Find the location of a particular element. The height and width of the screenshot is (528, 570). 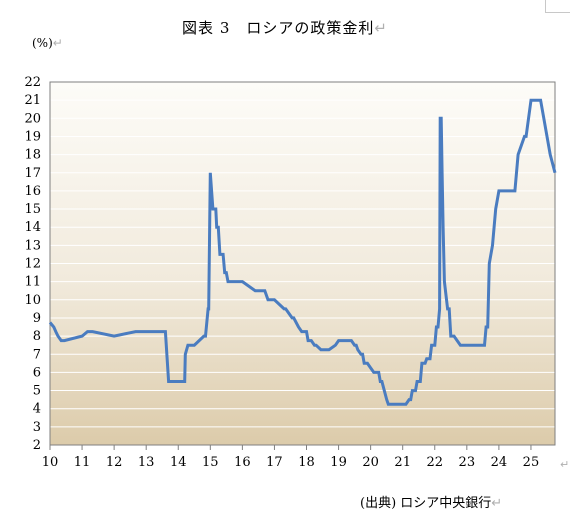

x-tick-label: 17 is located at coordinates (274, 462).